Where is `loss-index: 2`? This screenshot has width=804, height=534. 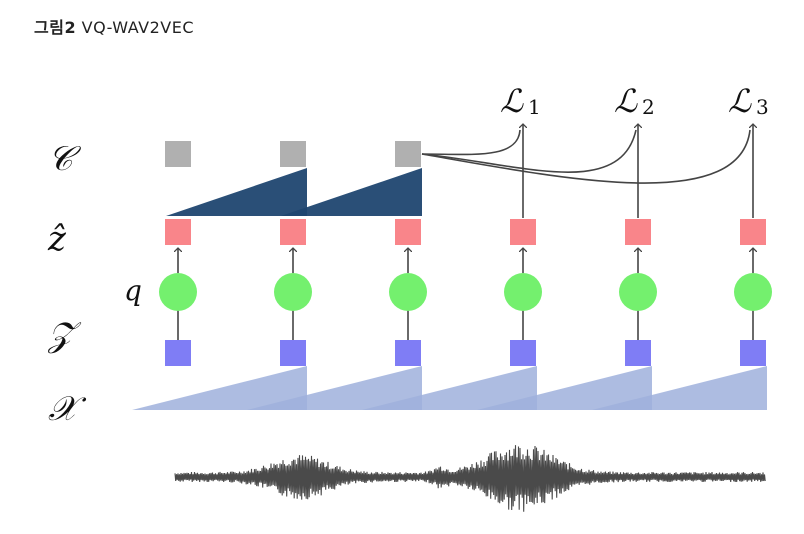 loss-index: 2 is located at coordinates (648, 107).